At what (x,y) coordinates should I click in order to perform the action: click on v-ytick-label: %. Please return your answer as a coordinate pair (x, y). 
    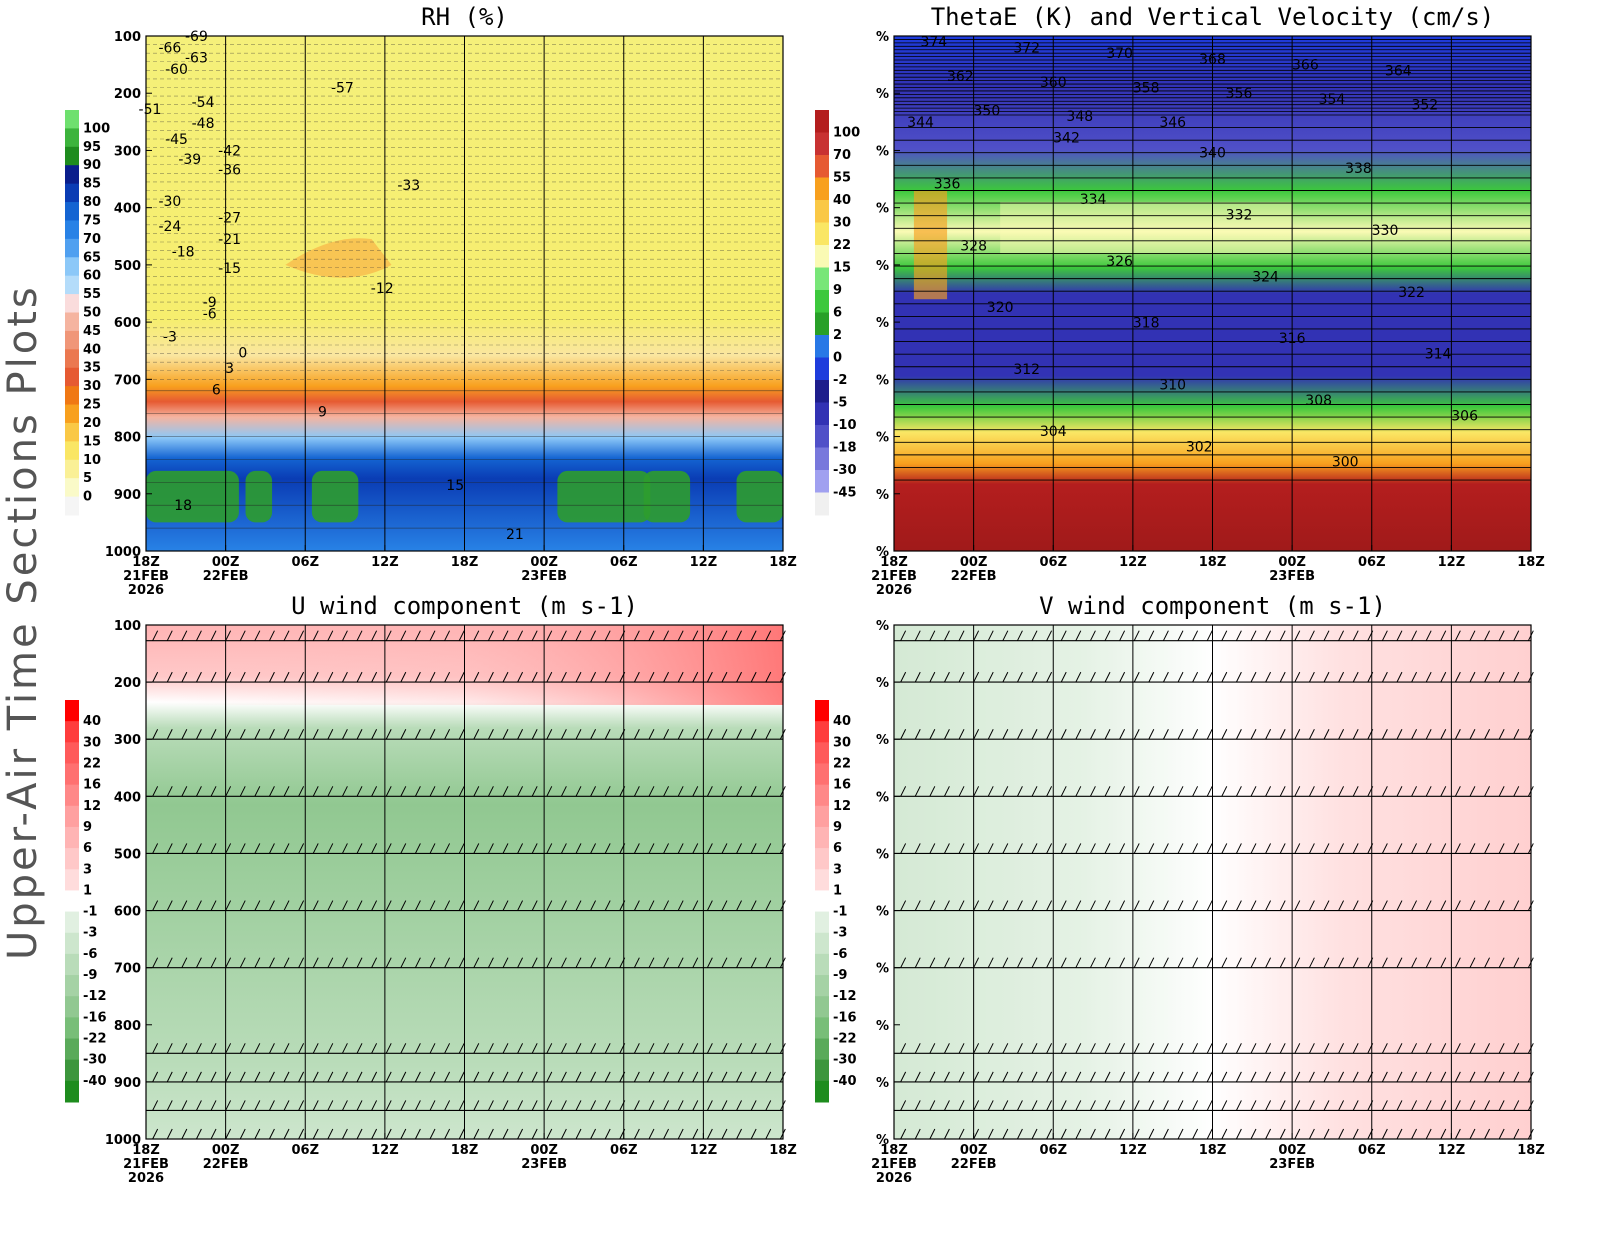
    Looking at the image, I should click on (882, 1140).